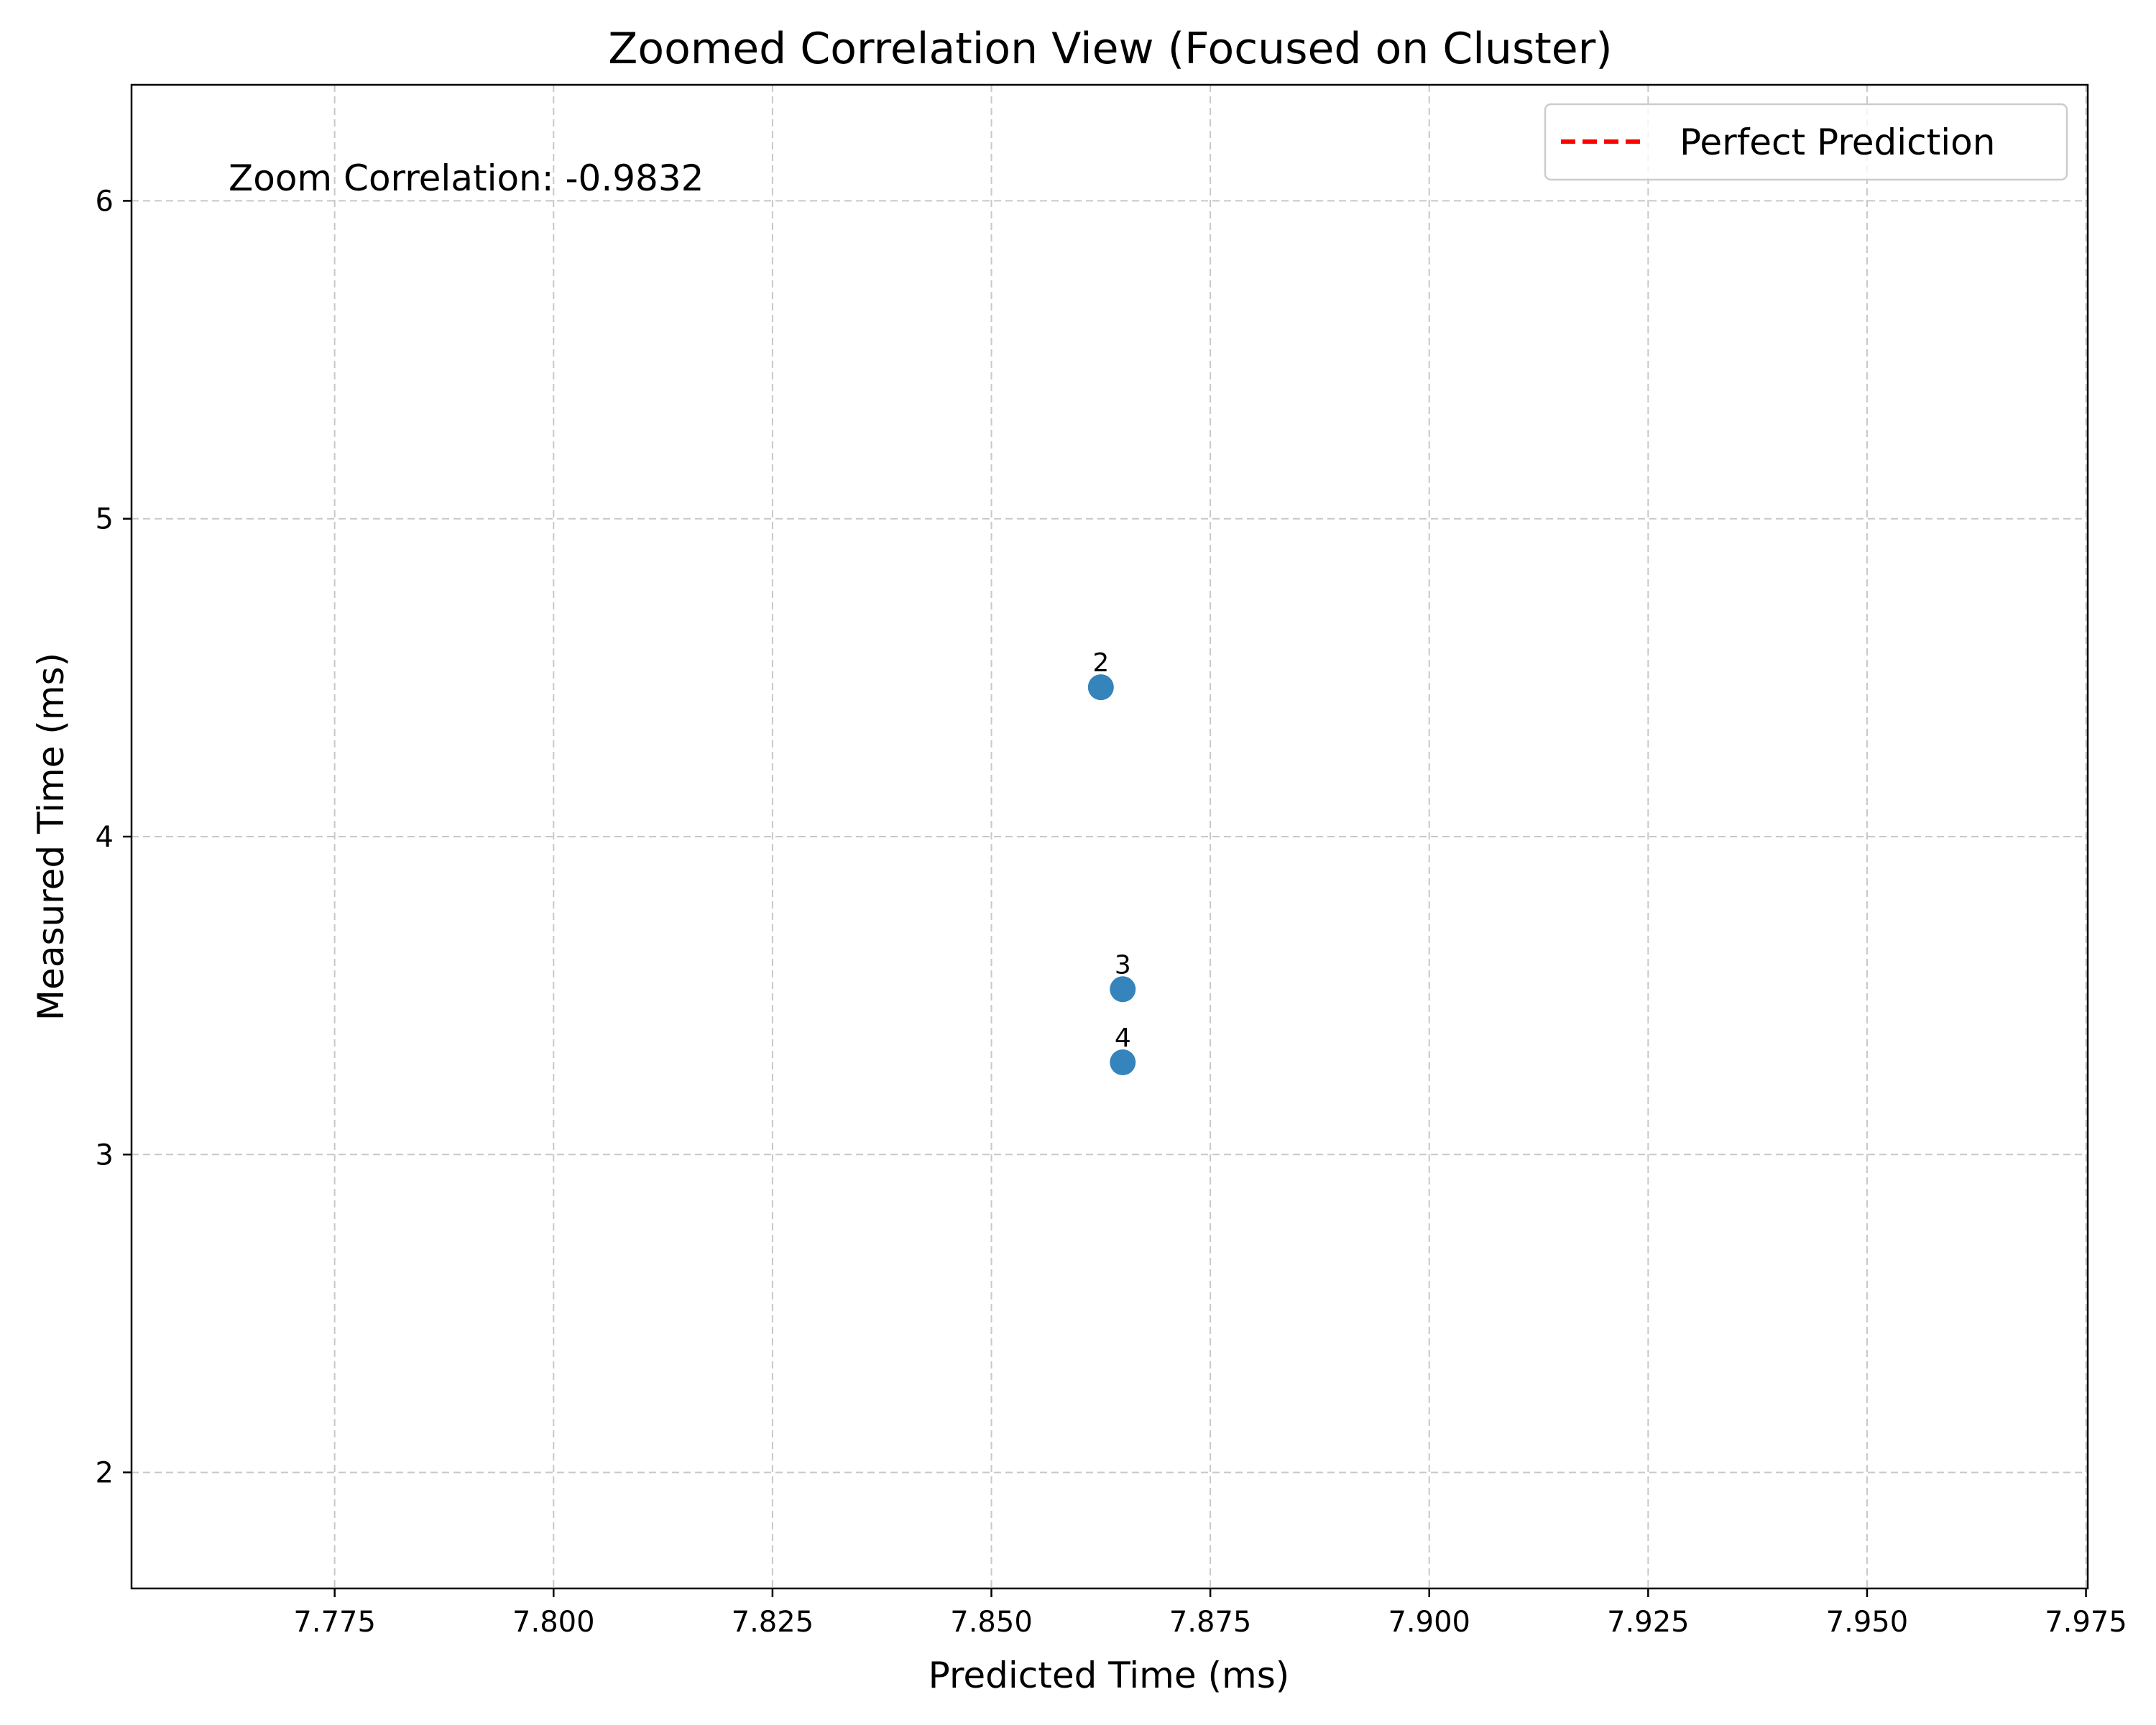  I want to click on zoom-correlation-annotation: Zoom Correlation: -0.9832, so click(467, 178).